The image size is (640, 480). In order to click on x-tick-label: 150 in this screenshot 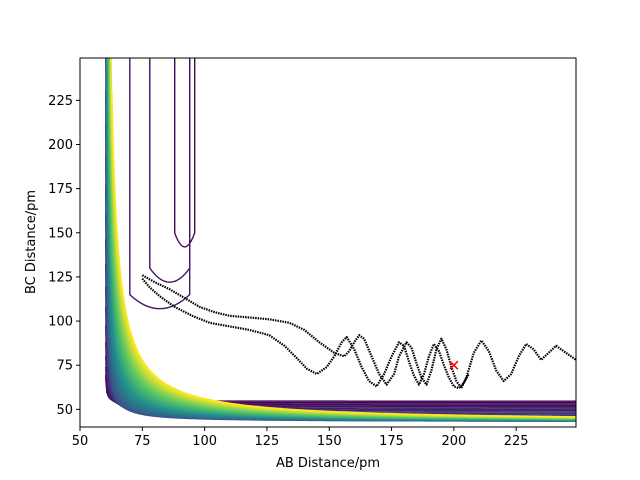, I will do `click(329, 441)`.